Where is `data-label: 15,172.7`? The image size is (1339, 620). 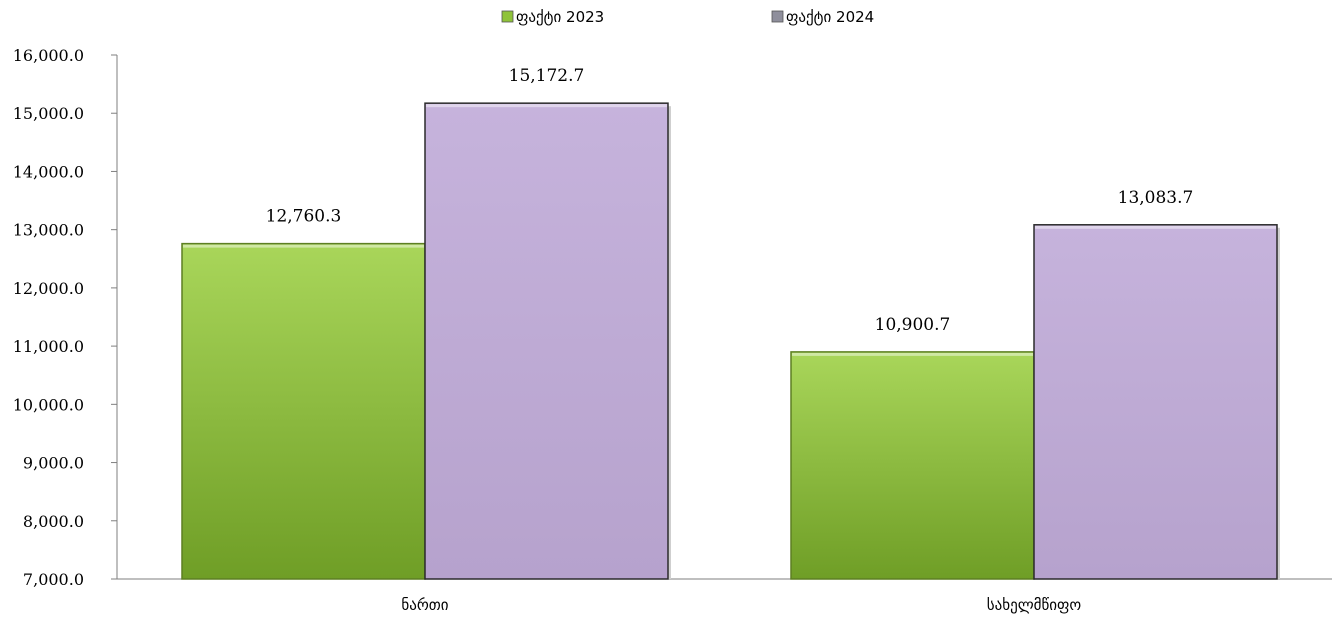 data-label: 15,172.7 is located at coordinates (547, 76).